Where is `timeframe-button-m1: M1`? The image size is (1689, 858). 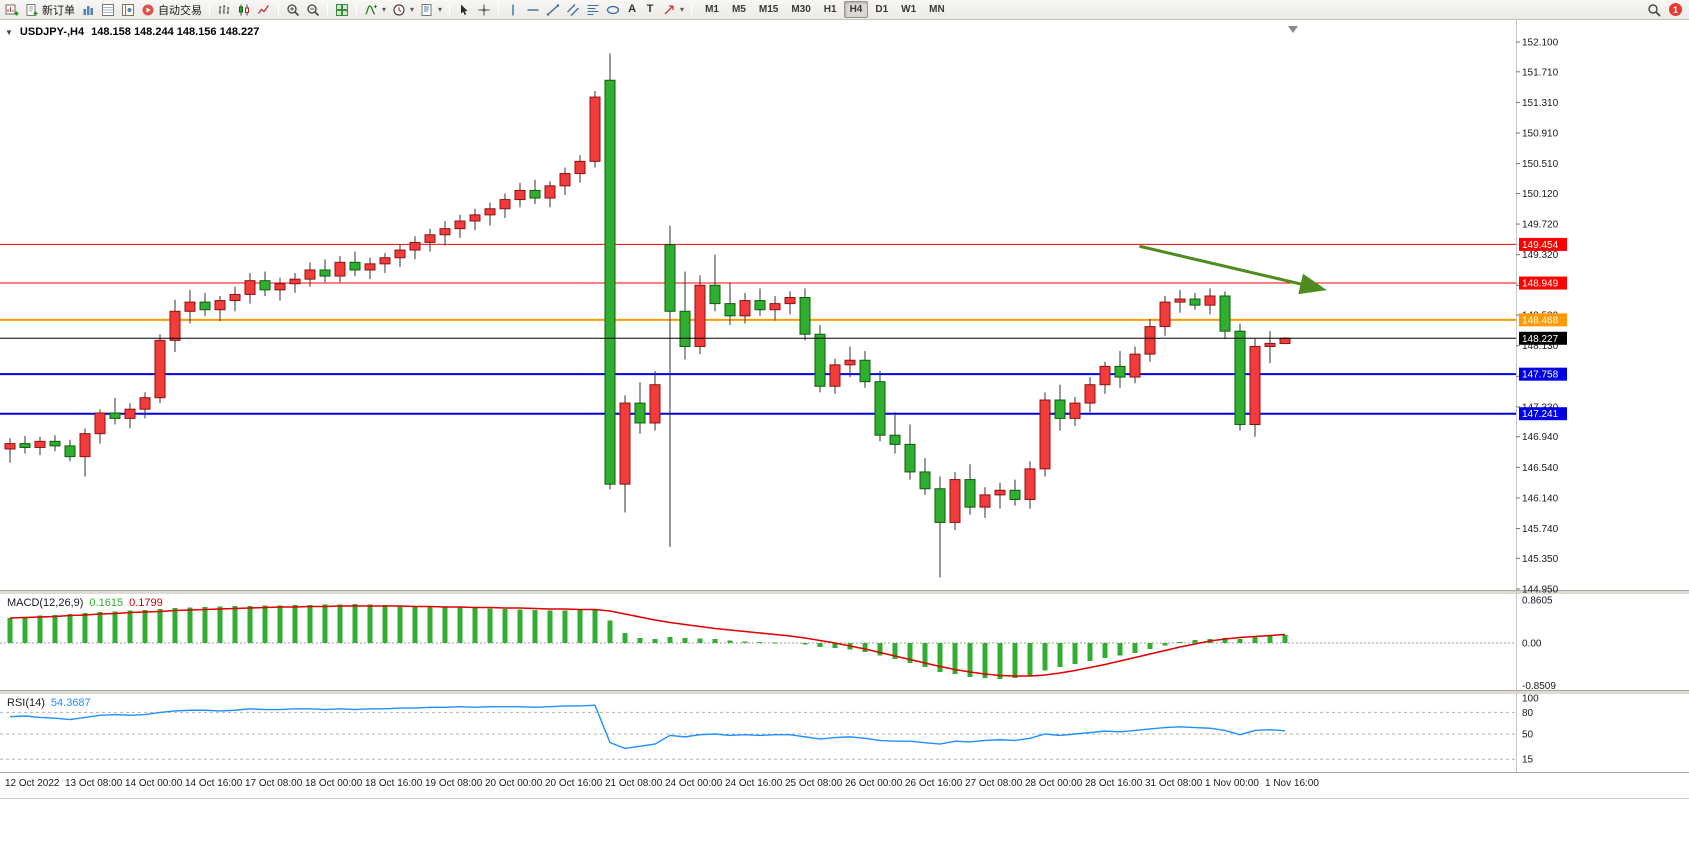
timeframe-button-m1: M1 is located at coordinates (712, 9).